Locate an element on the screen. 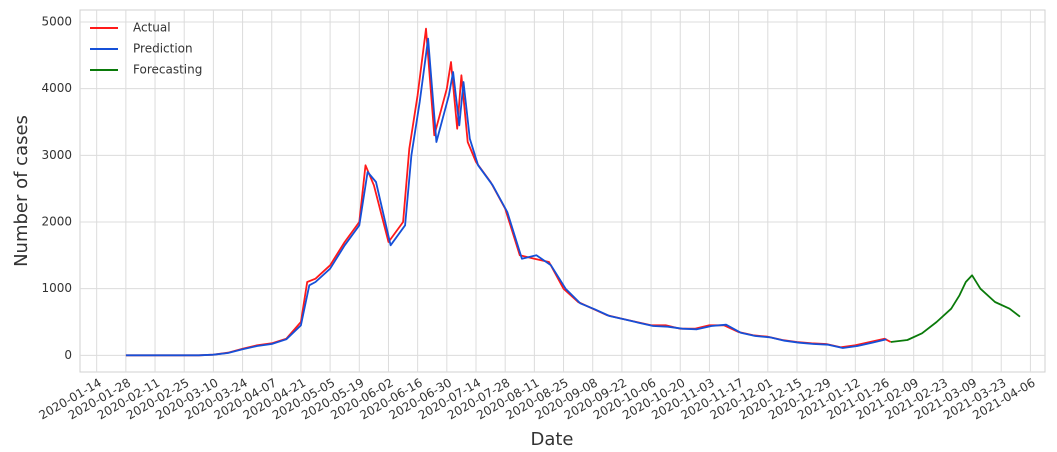 The image size is (1057, 452). y-tick-label: 0 is located at coordinates (68, 355).